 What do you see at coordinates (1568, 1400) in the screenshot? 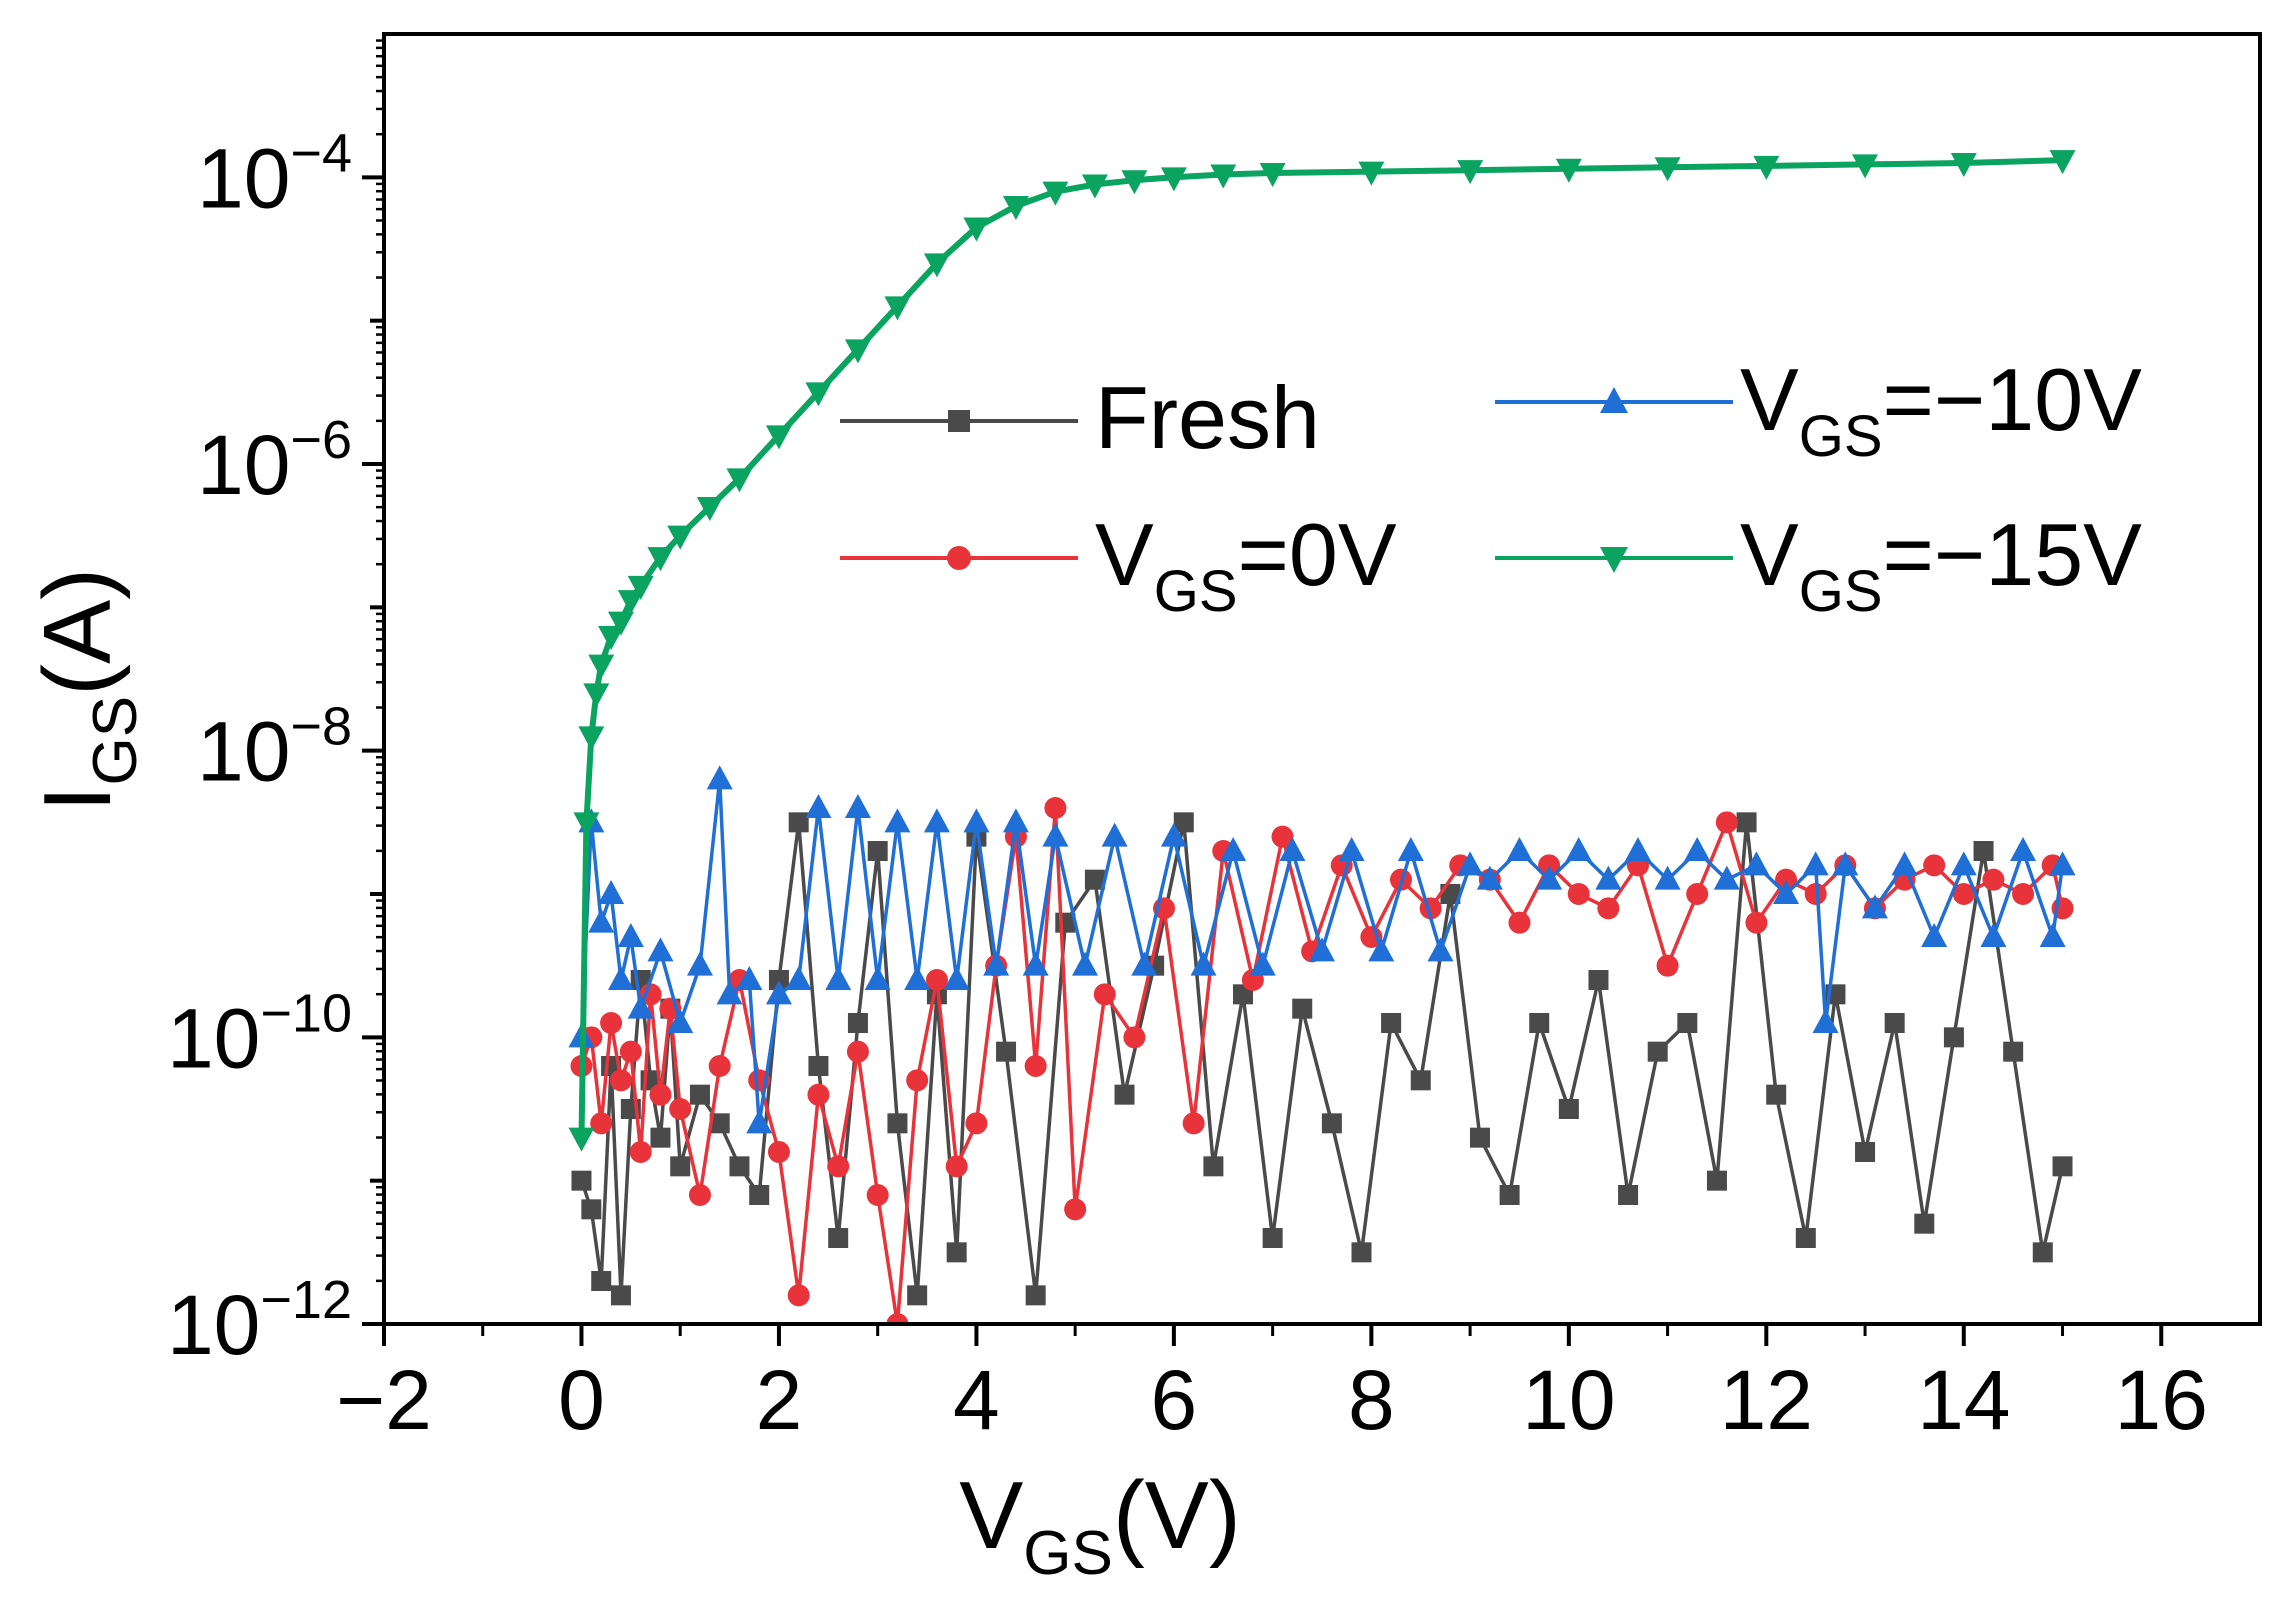
I see `x-tick-label: 10` at bounding box center [1568, 1400].